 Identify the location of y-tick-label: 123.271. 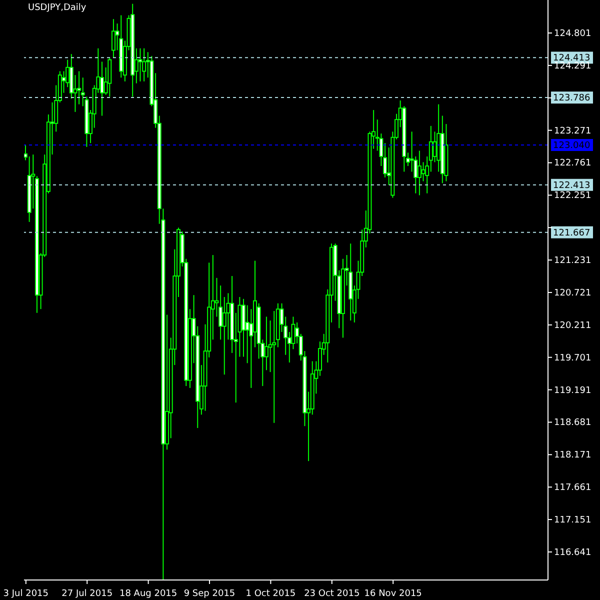
(573, 131).